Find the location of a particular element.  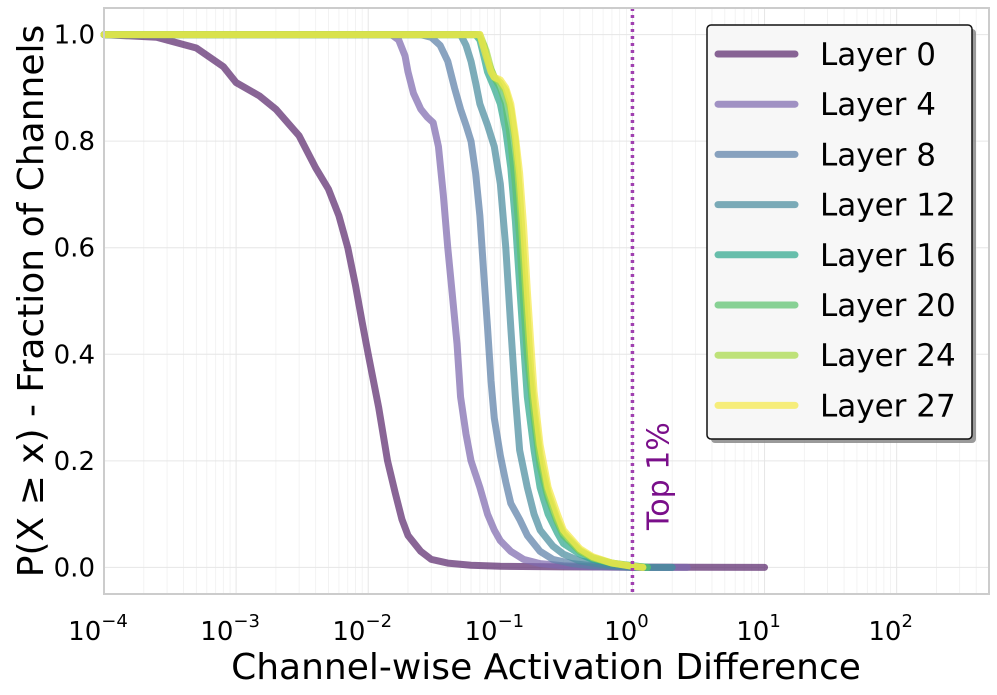

x-tick-exponent: −4 is located at coordinates (114, 621).